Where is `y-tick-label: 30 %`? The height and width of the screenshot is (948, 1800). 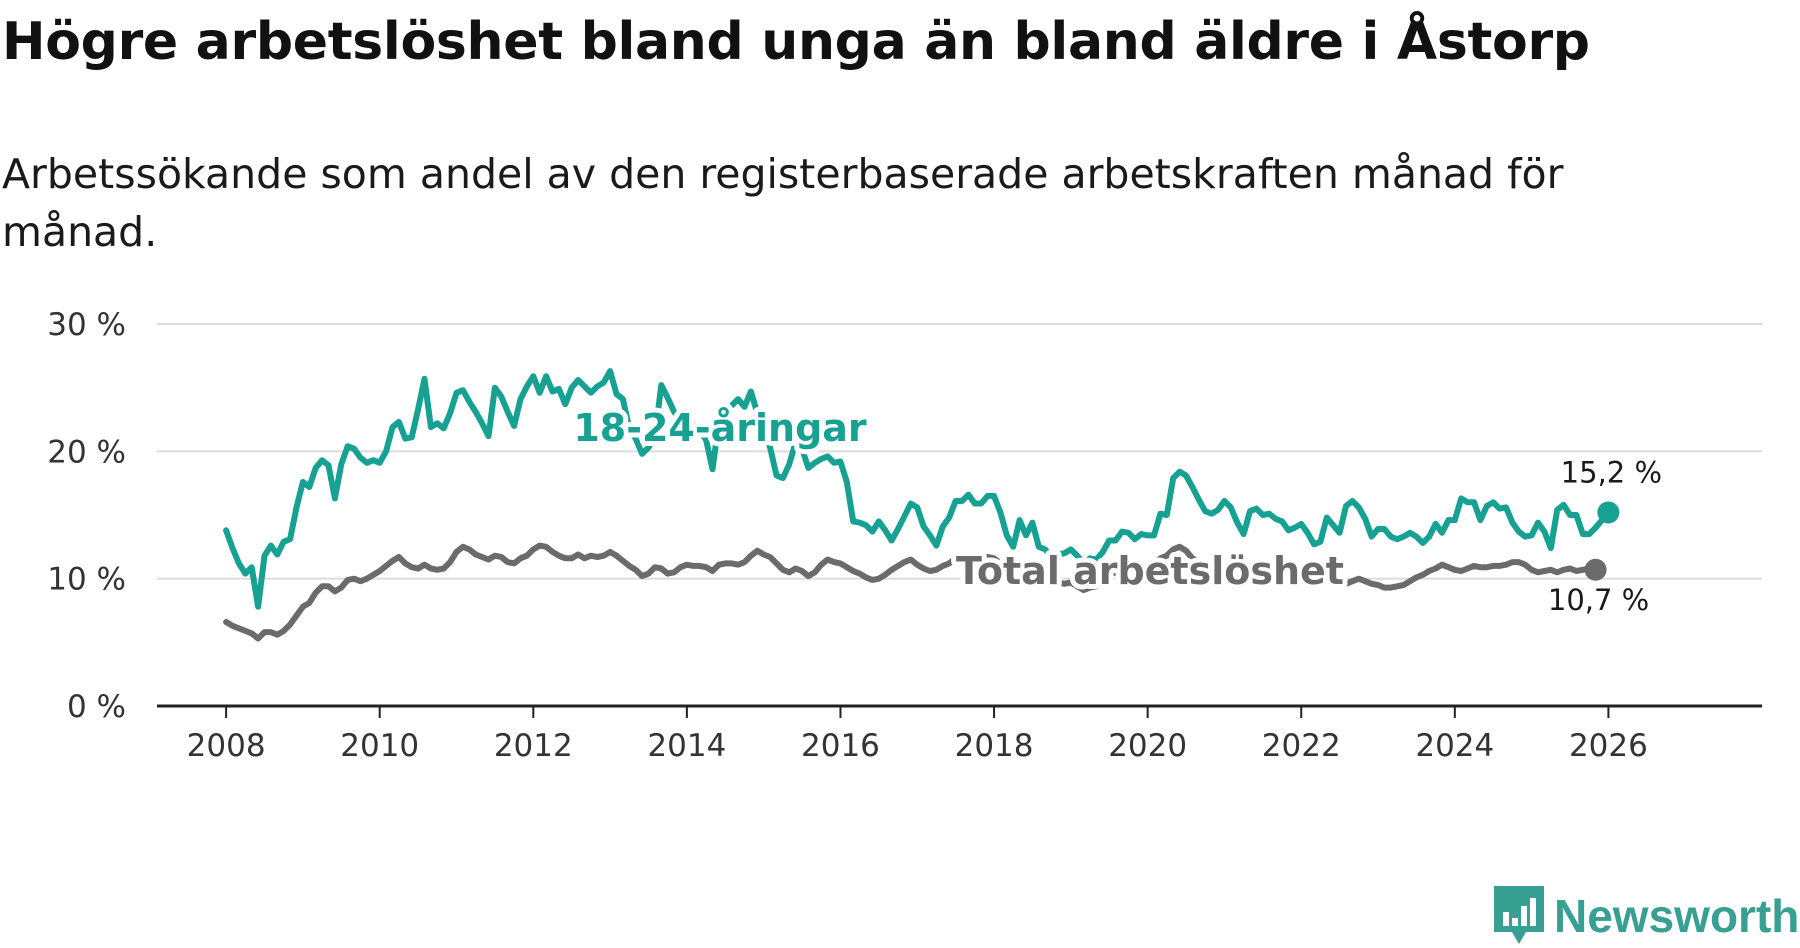 y-tick-label: 30 % is located at coordinates (86, 325).